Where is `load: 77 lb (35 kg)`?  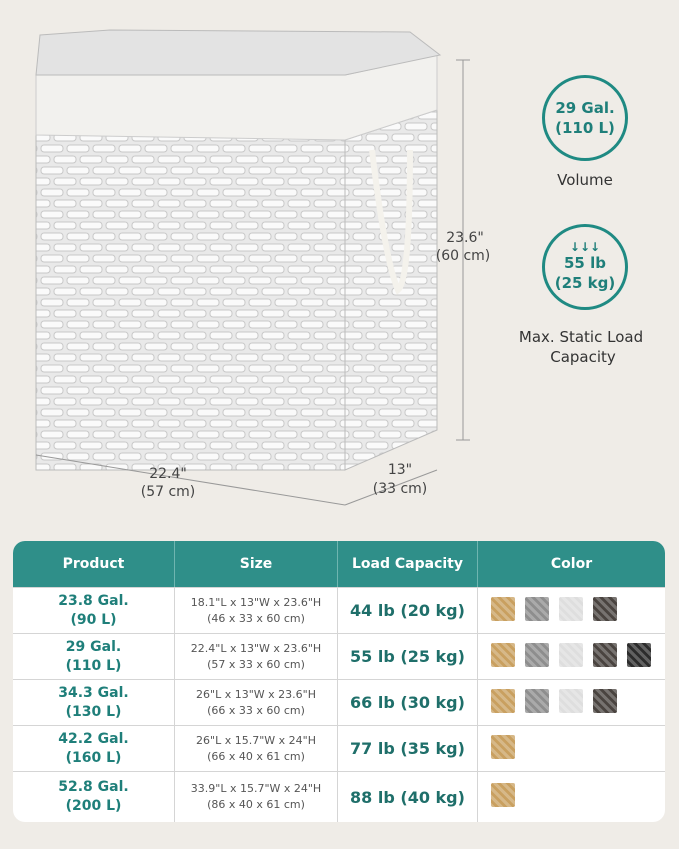
load: 77 lb (35 kg) is located at coordinates (408, 748).